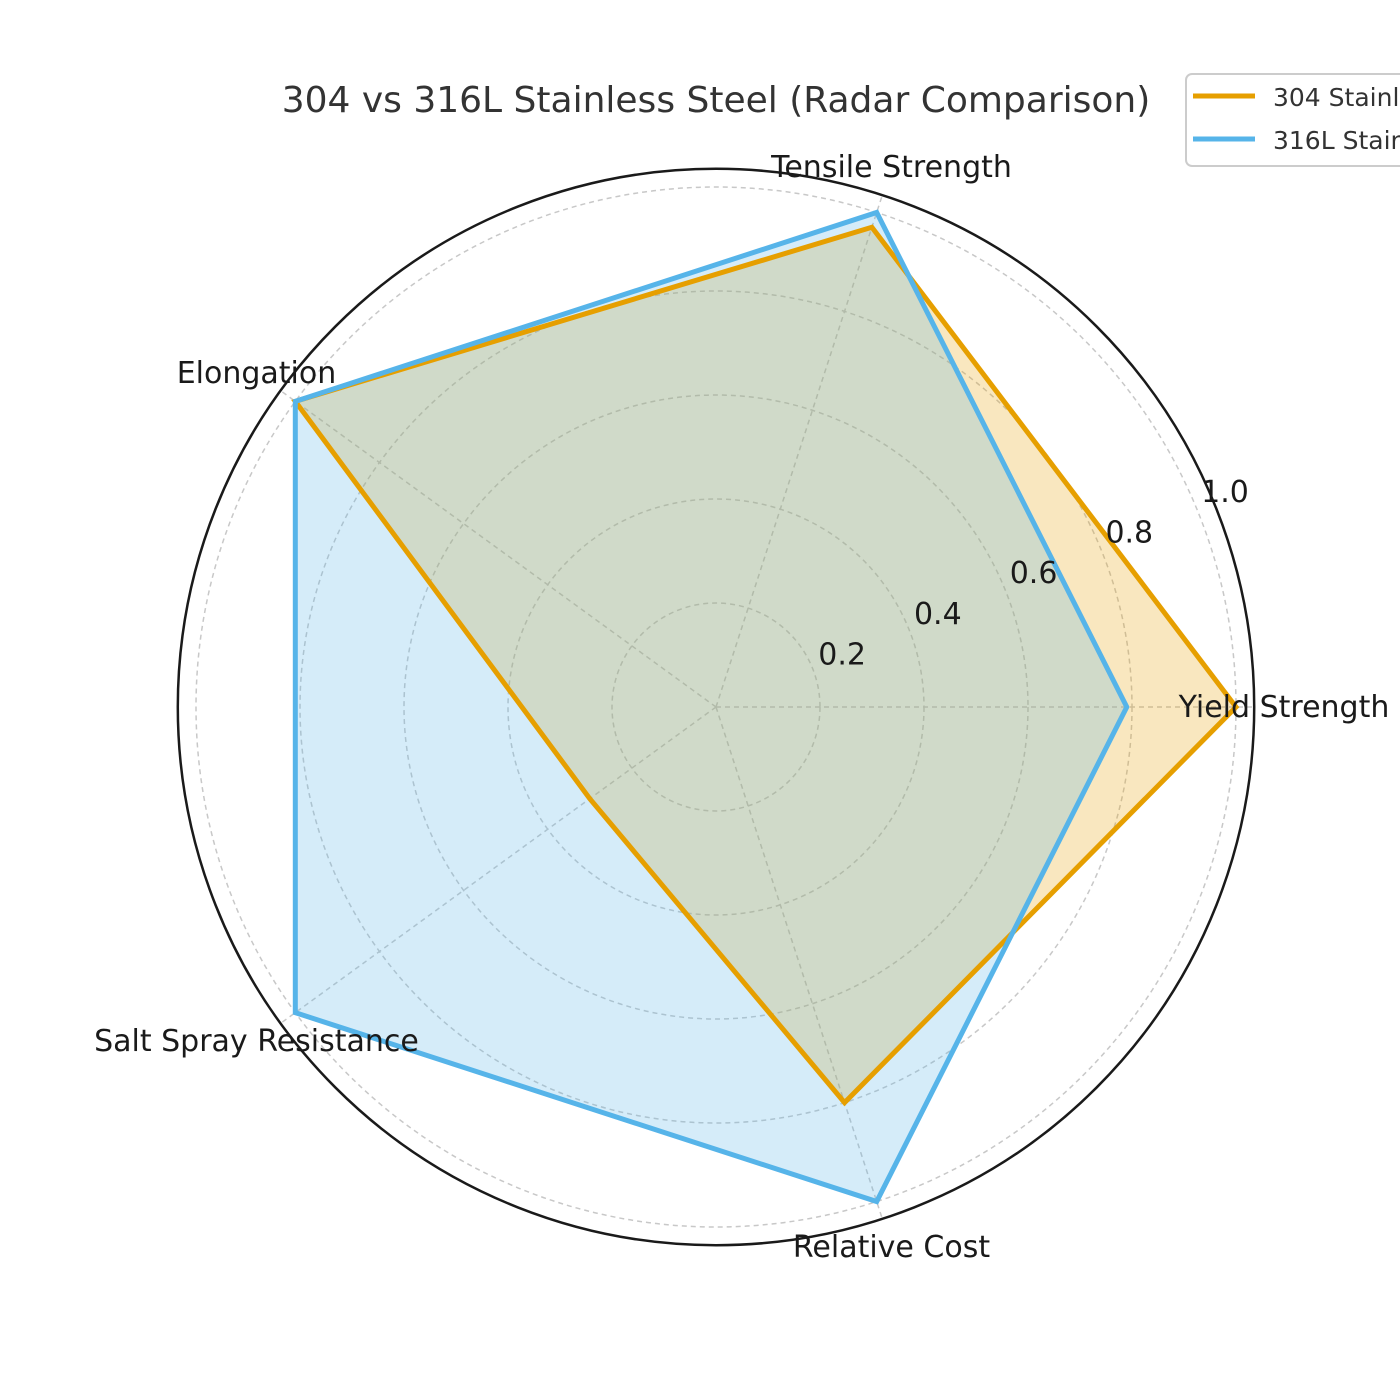 The width and height of the screenshot is (1400, 1400). I want to click on legend-label-304: 304 Stainless, so click(1336, 97).